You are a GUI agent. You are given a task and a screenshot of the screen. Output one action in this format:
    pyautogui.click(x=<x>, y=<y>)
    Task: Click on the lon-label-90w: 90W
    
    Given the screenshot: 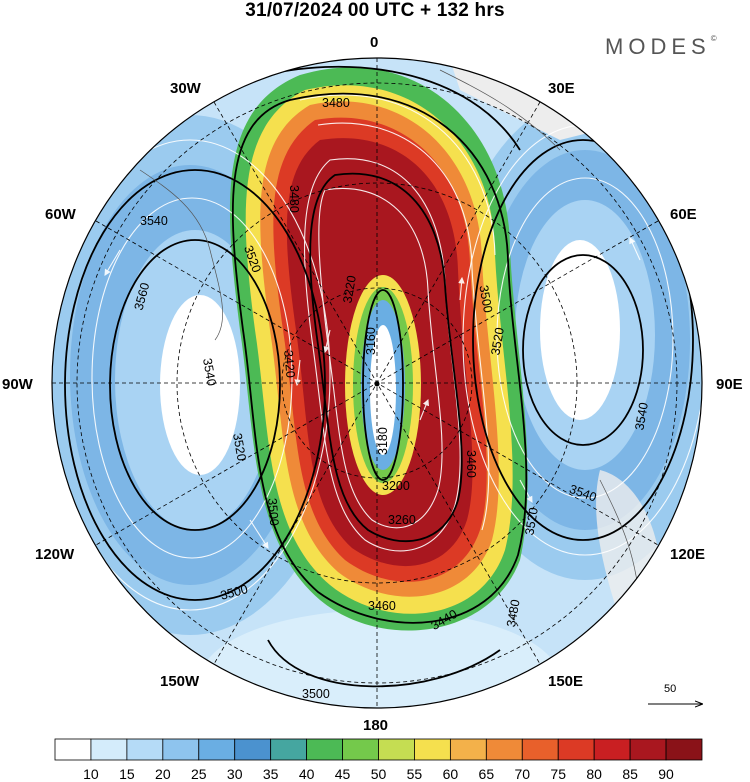 What is the action you would take?
    pyautogui.click(x=17, y=384)
    